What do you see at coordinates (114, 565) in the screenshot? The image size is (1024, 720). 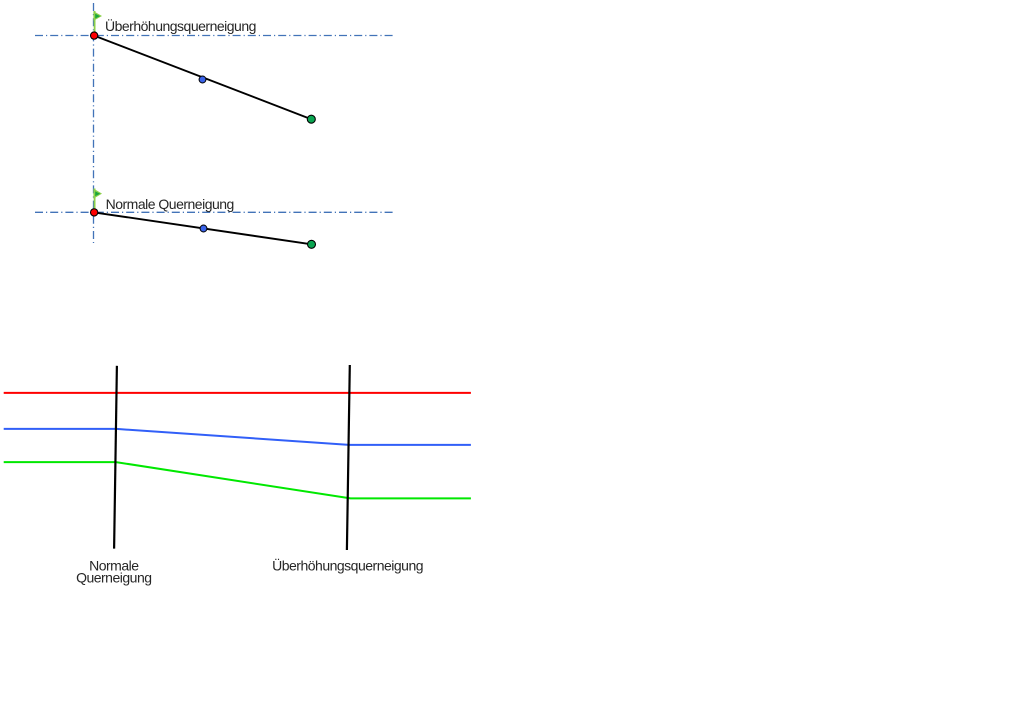 I see `svg-text: Normale` at bounding box center [114, 565].